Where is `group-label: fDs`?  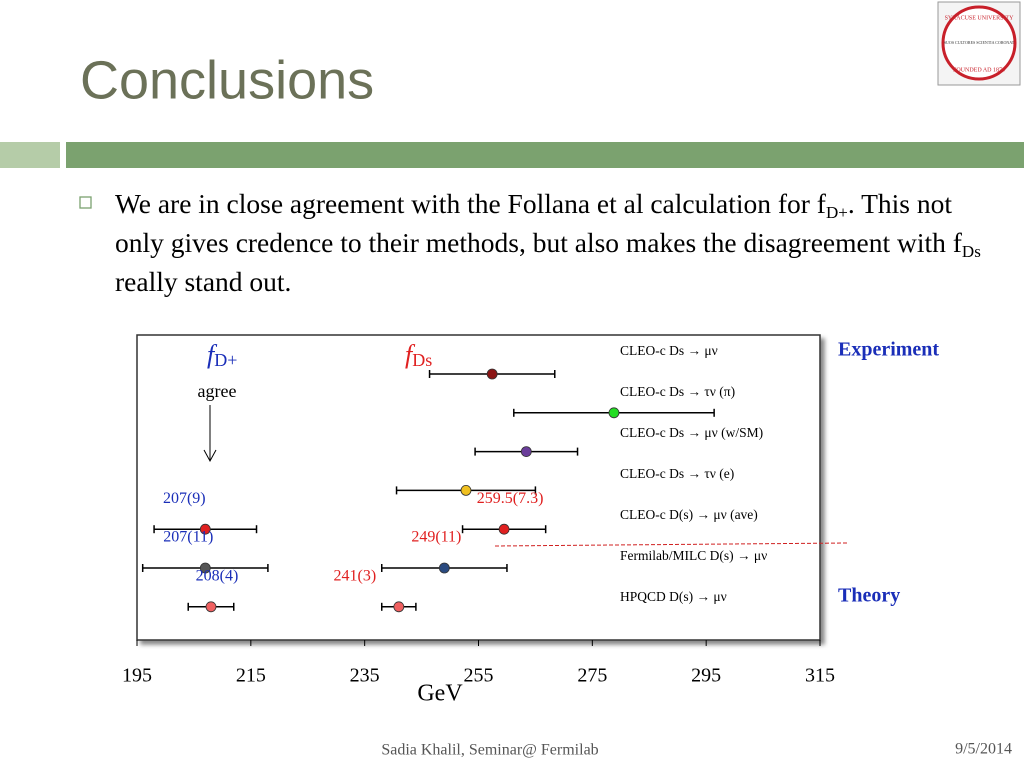
group-label: fDs is located at coordinates (418, 355).